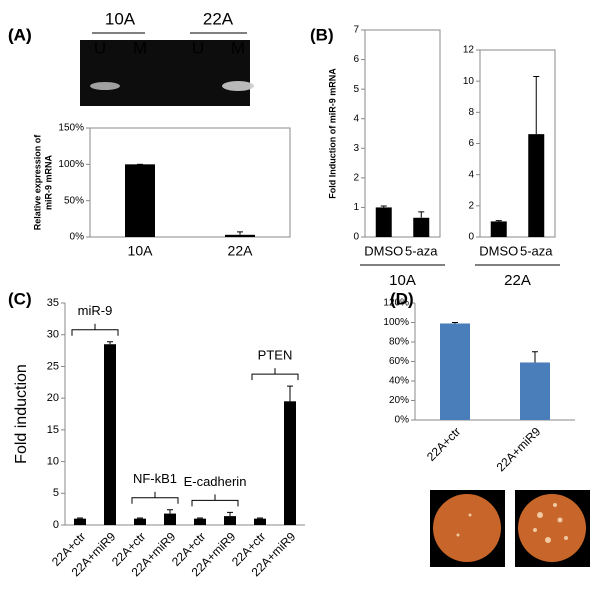  What do you see at coordinates (53, 398) in the screenshot?
I see `y-tick-label: 20` at bounding box center [53, 398].